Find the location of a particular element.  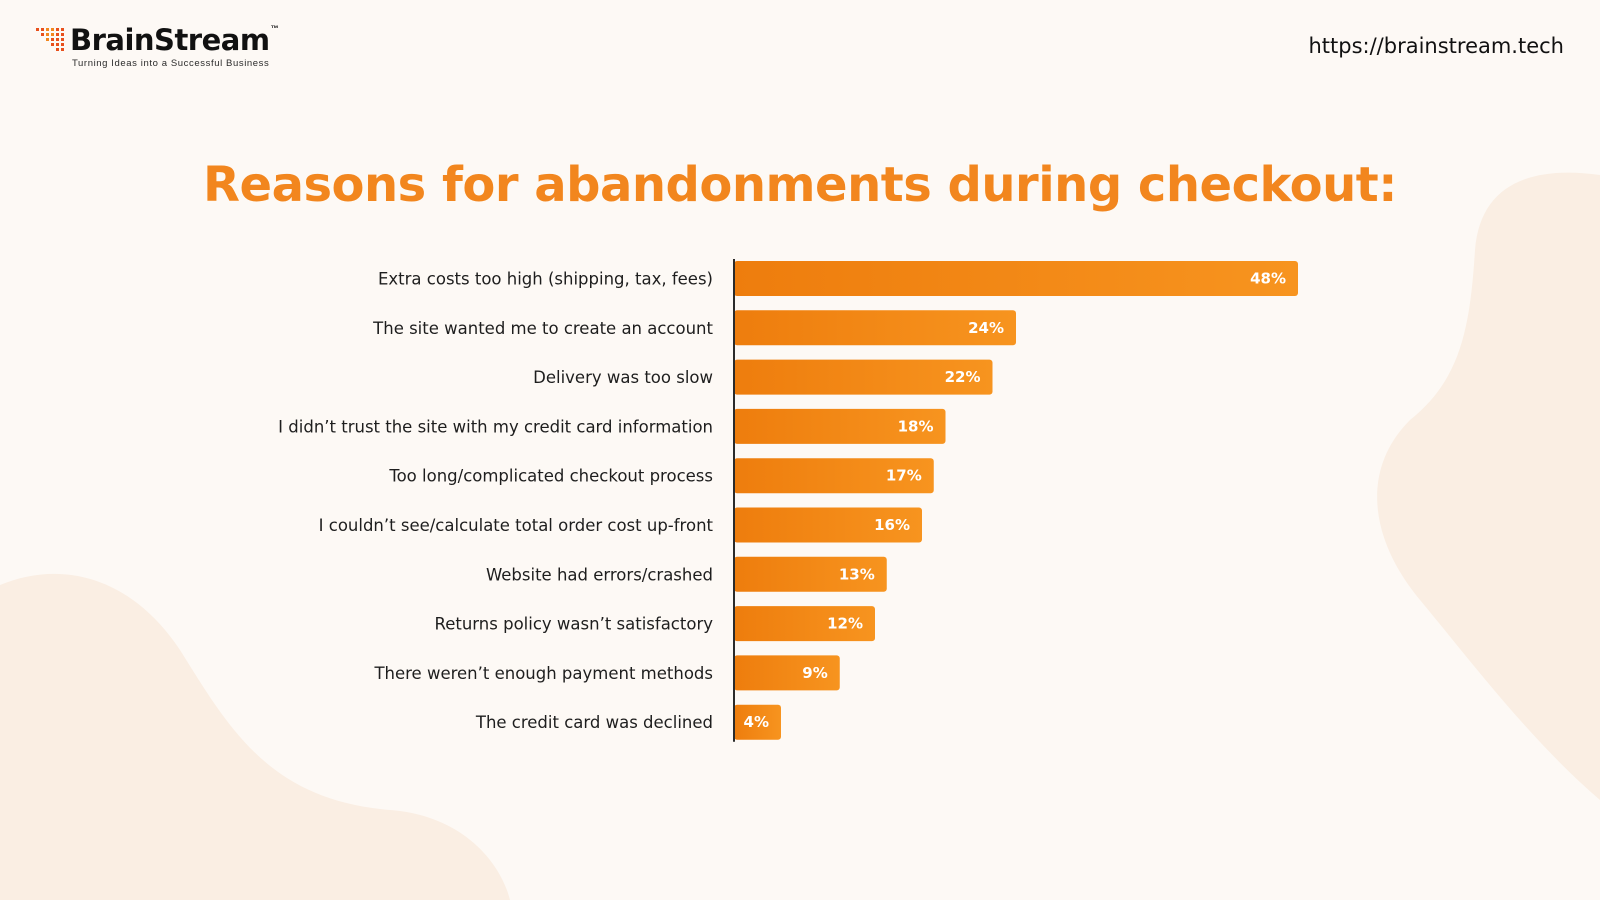

bar-value-label: 16% is located at coordinates (892, 525).